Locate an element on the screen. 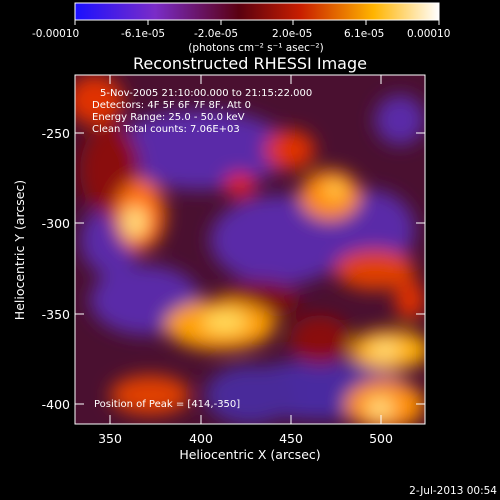  colorbar-tick-label: -6.1e-05 is located at coordinates (143, 34).